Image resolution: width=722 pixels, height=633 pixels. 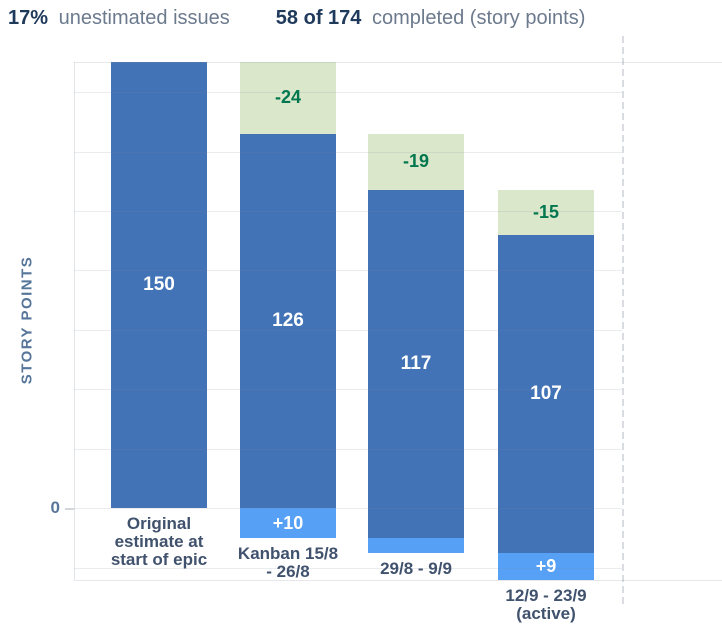 I want to click on bar-value-label: -15, so click(x=545, y=211).